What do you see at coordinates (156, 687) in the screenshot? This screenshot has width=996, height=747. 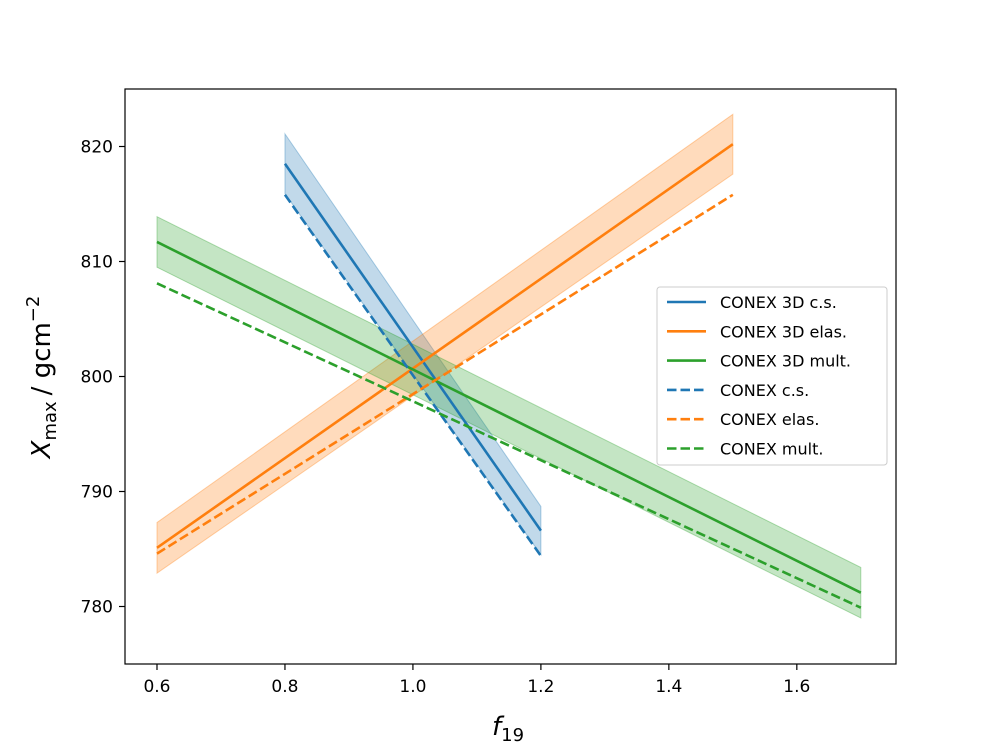 I see `x-tick-label: 0.6` at bounding box center [156, 687].